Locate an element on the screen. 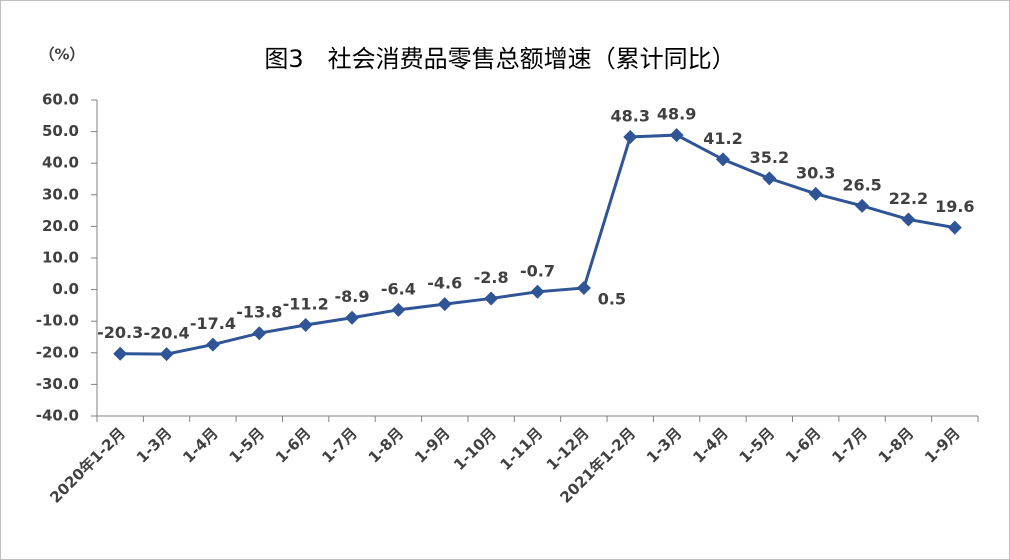  data-label: 30.3 is located at coordinates (815, 172).